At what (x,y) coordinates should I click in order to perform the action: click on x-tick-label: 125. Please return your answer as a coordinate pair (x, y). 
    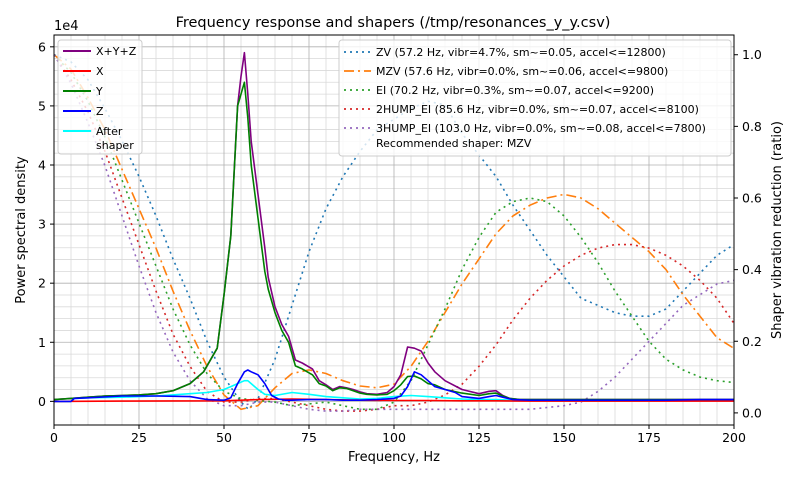
    Looking at the image, I should click on (479, 437).